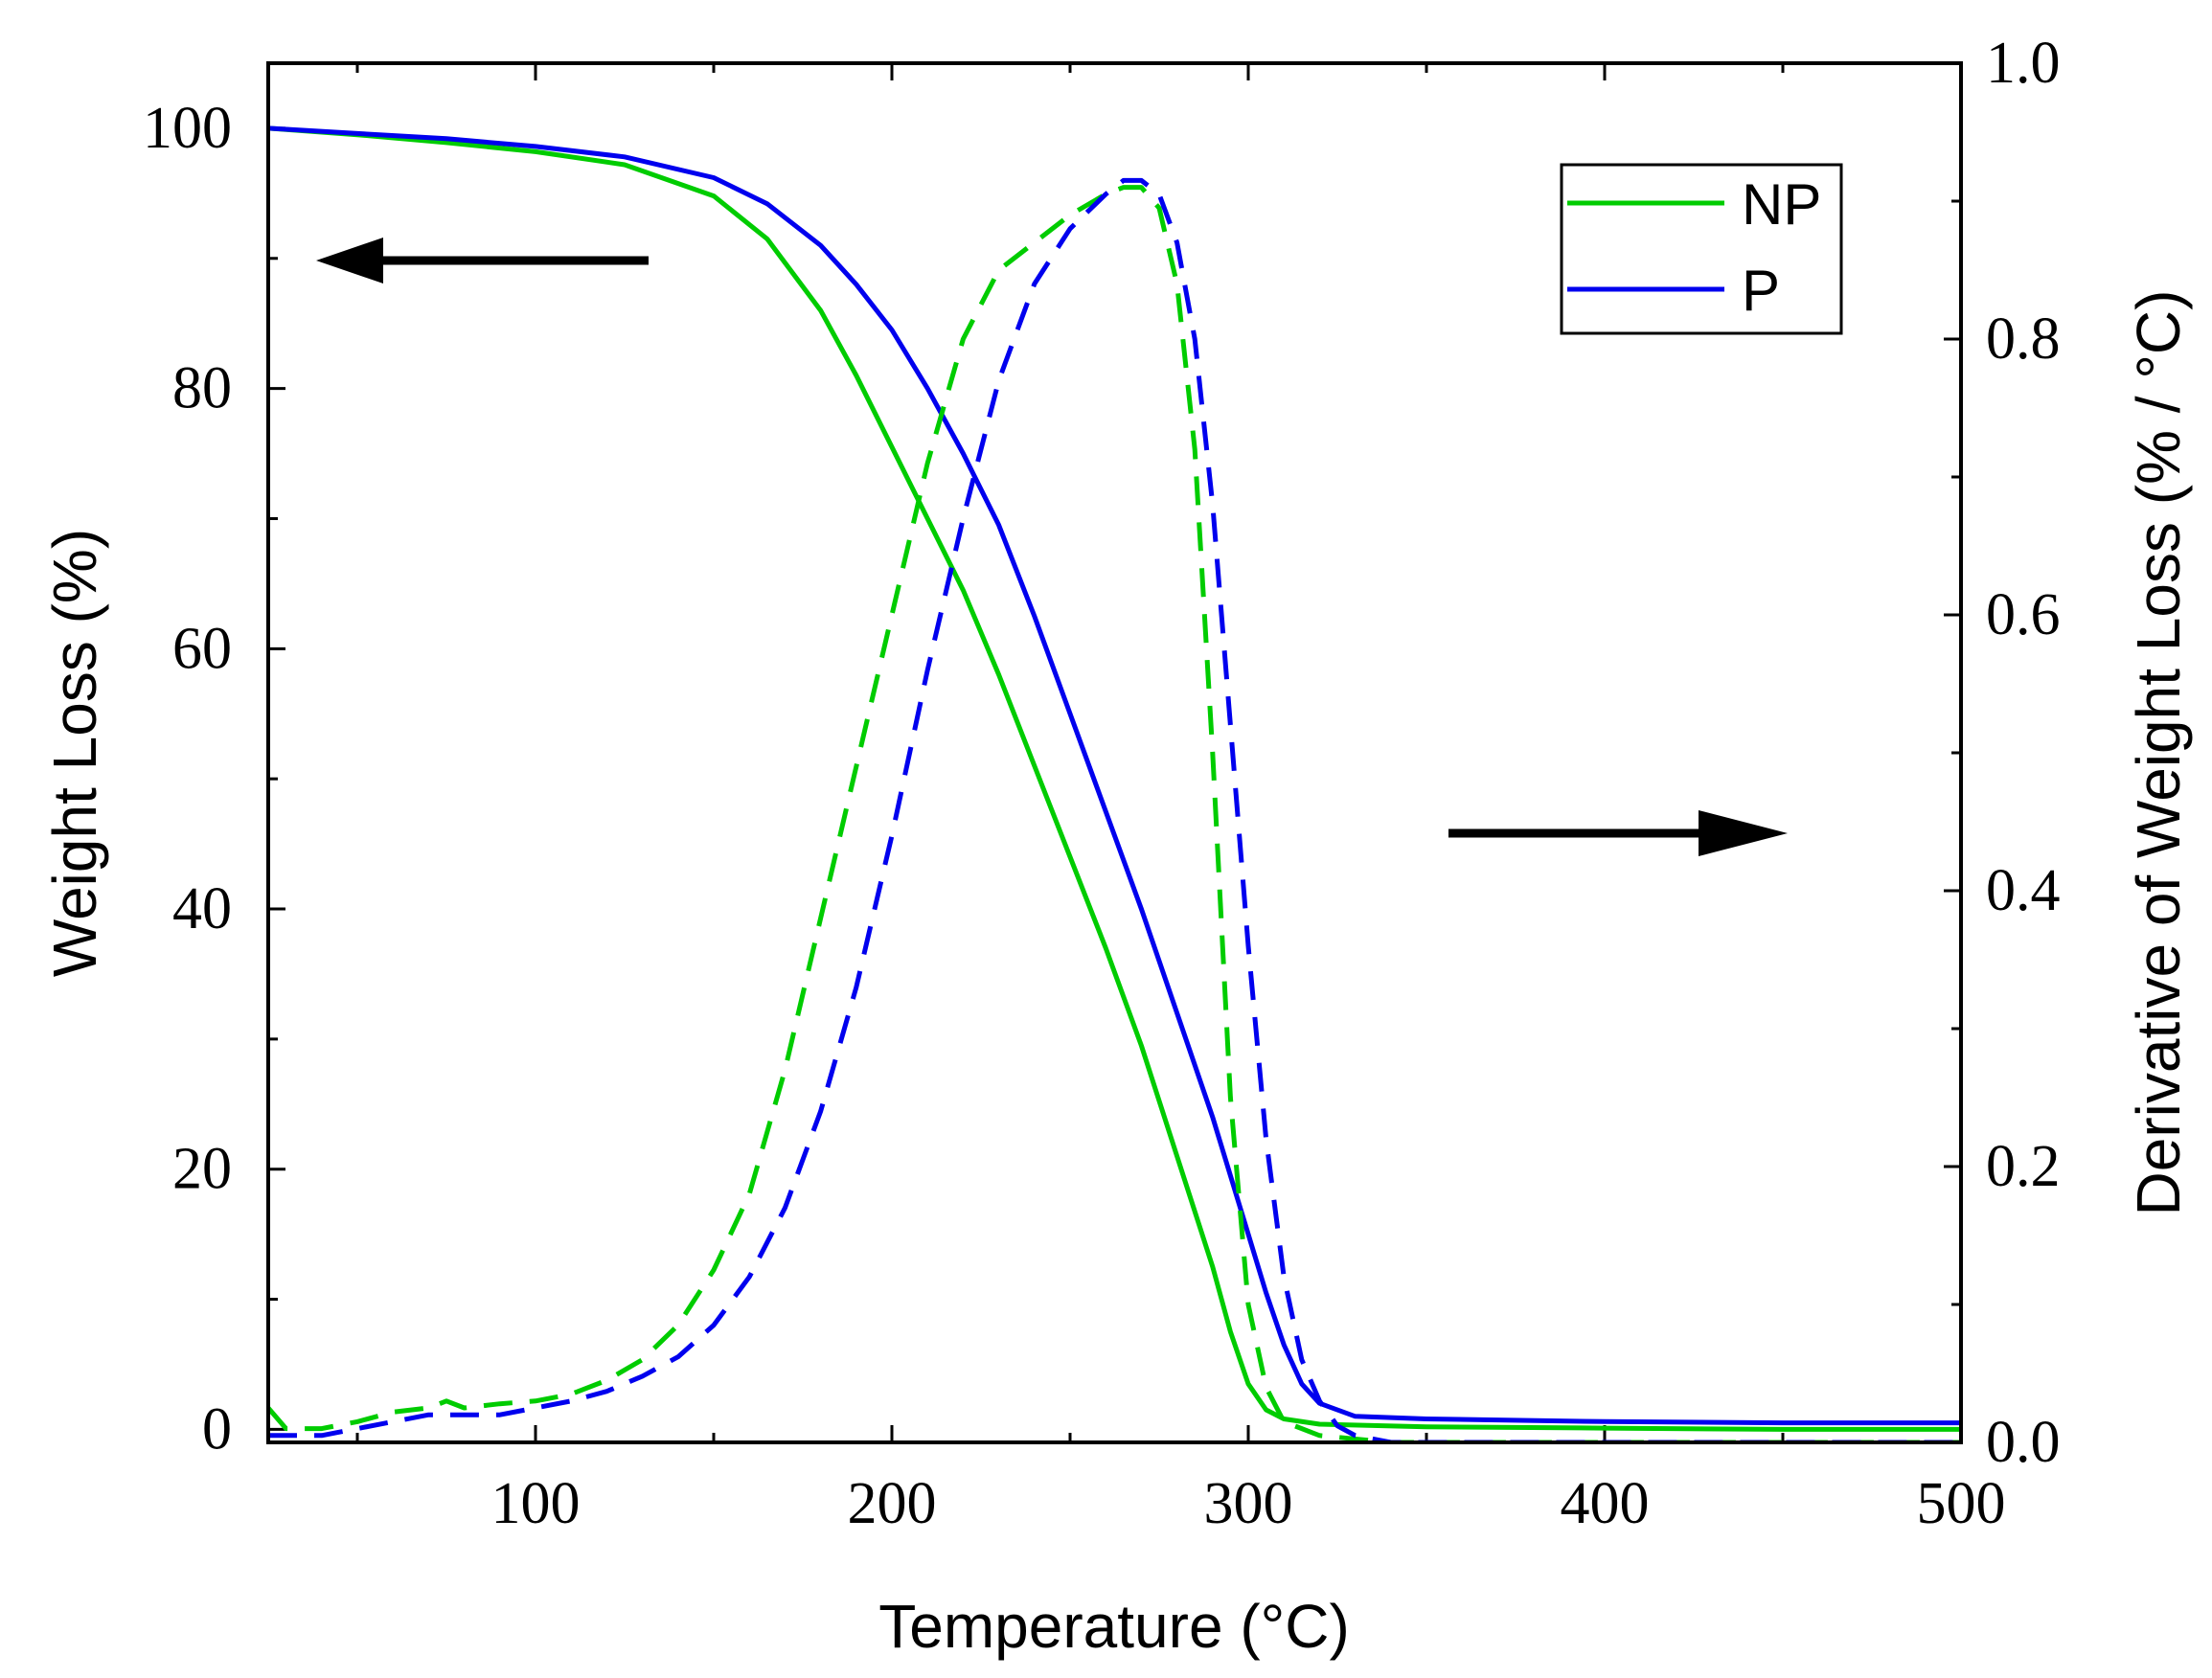  What do you see at coordinates (1961, 1503) in the screenshot?
I see `x-tick-label: 500` at bounding box center [1961, 1503].